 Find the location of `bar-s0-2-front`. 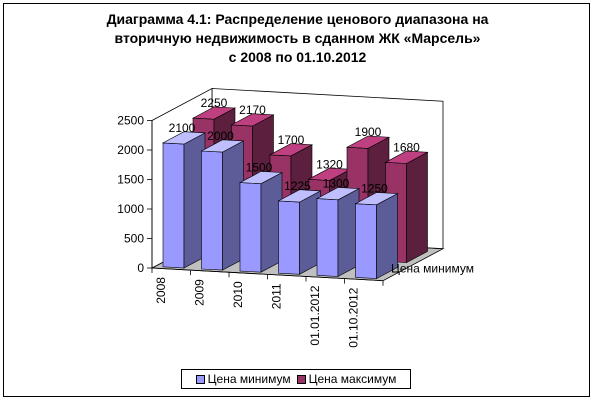

bar-s0-2-front is located at coordinates (250, 227).